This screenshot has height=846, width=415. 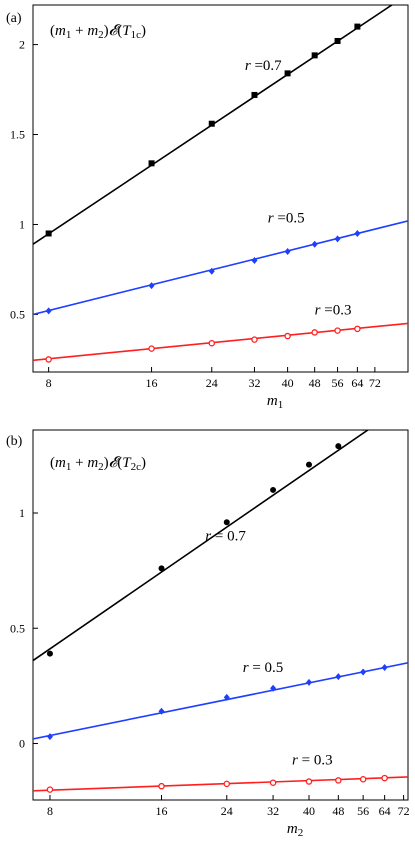 I want to click on series-label: r = 0.3, so click(x=312, y=760).